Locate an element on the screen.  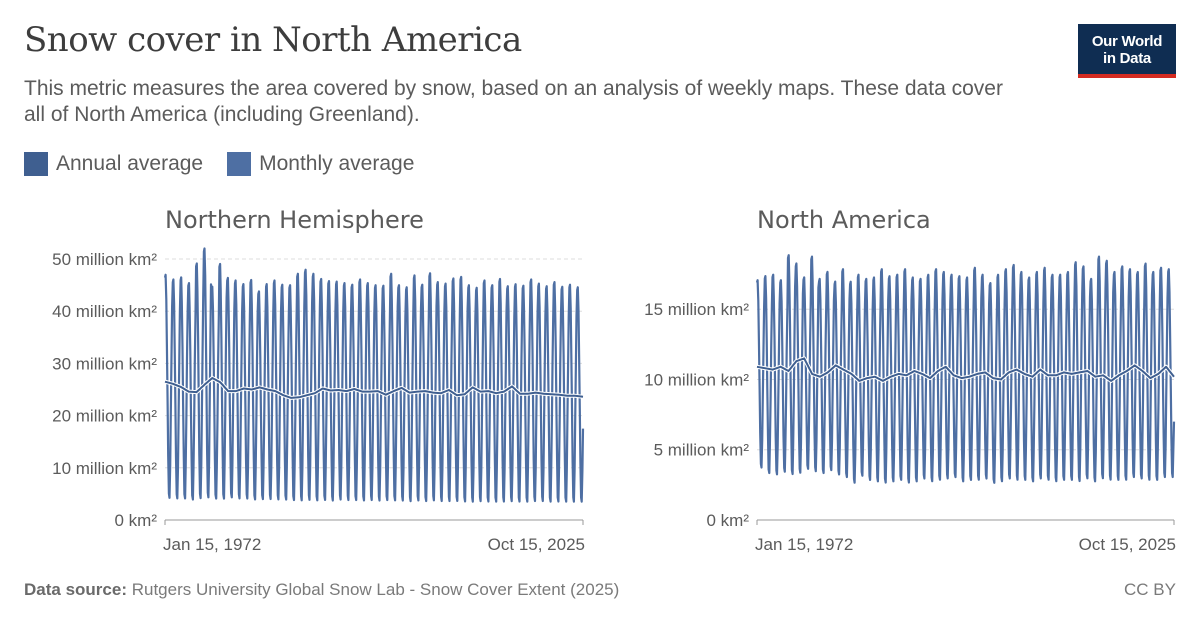
legend: Annual average Monthly average is located at coordinates (219, 164).